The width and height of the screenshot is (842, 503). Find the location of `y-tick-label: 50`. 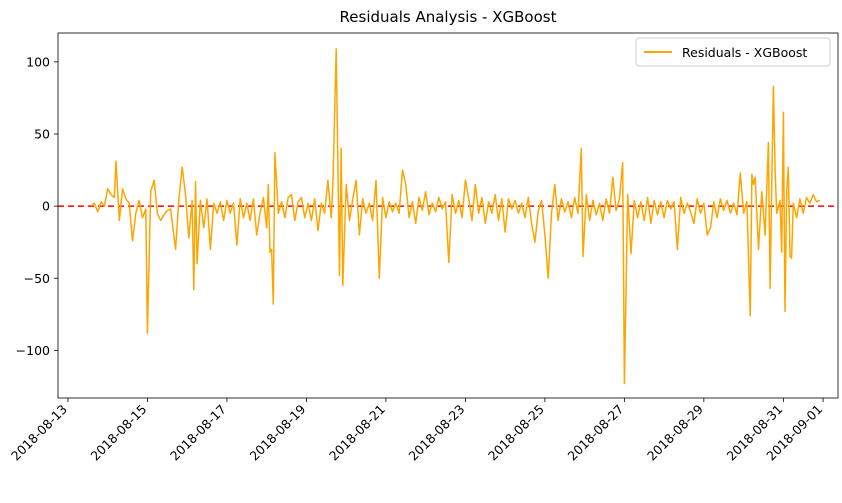

y-tick-label: 50 is located at coordinates (42, 133).